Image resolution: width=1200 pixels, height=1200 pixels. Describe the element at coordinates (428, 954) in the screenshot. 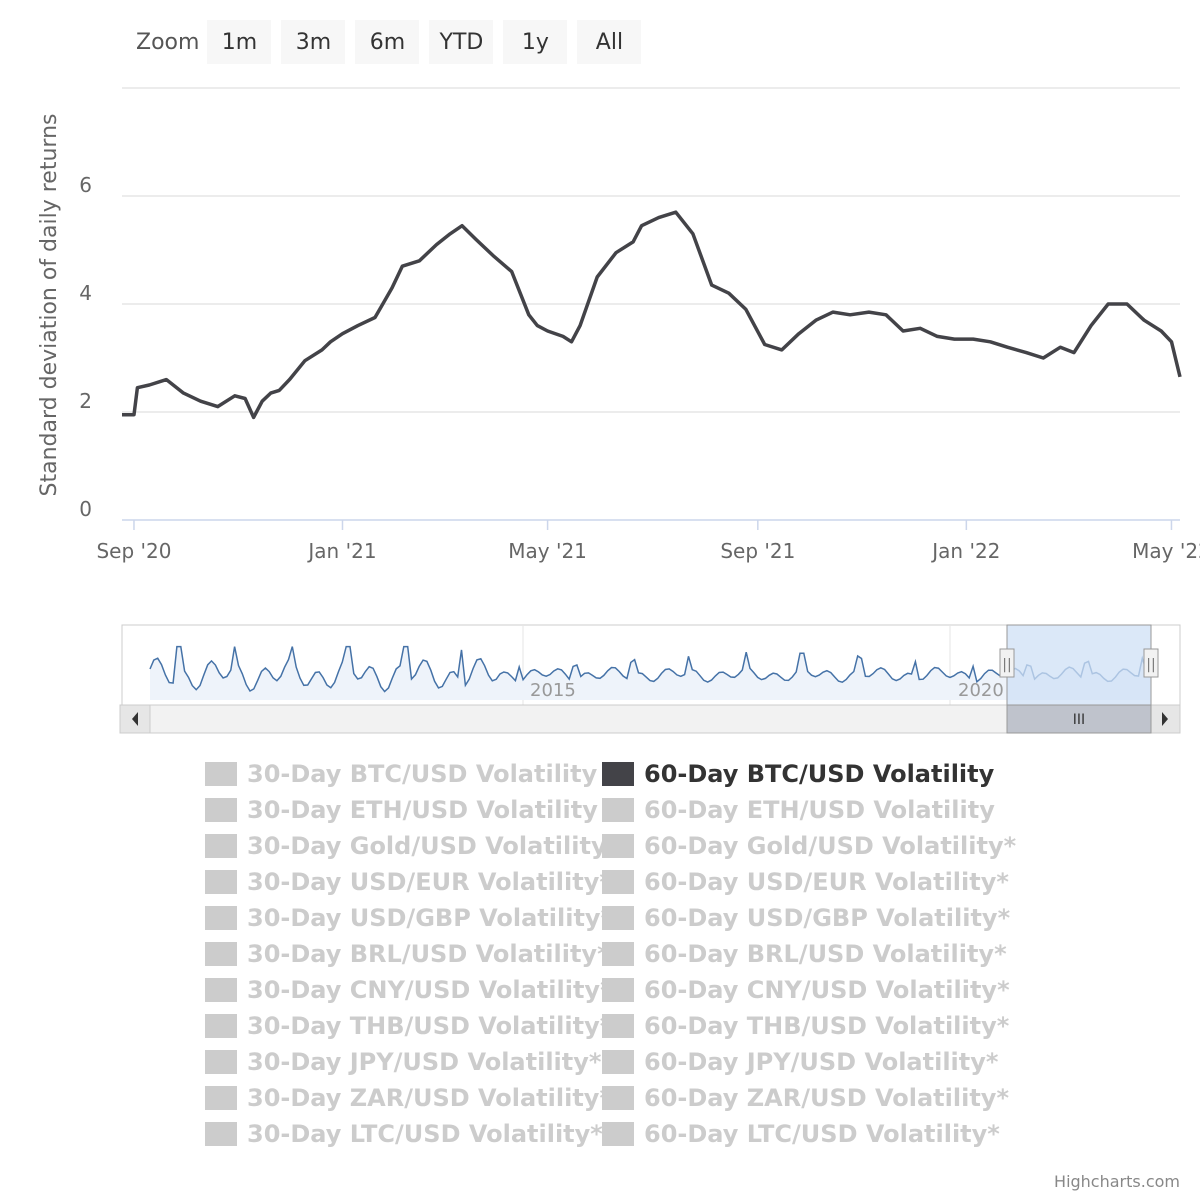

I see `legend-label: 30-Day BRL/USD Volatility*` at that location.